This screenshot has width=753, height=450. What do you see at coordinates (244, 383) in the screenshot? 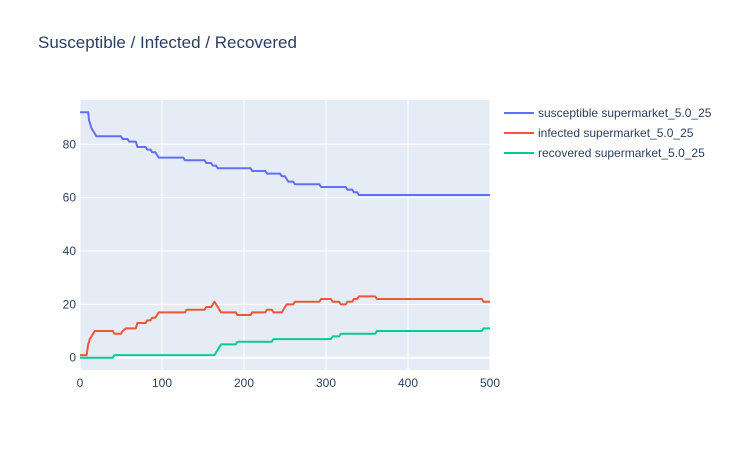
I see `x-tick-label: 200` at bounding box center [244, 383].